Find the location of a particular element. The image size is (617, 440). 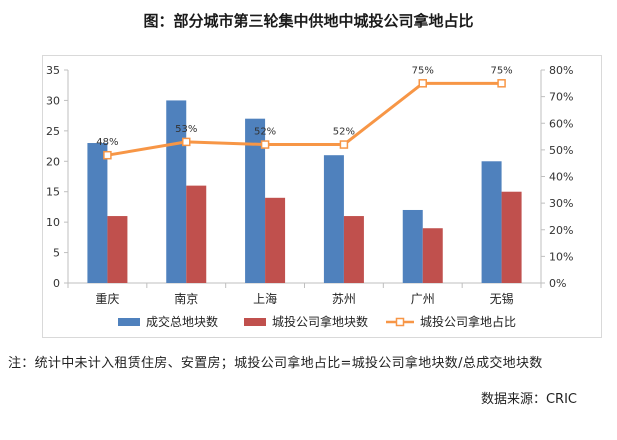

y-tick-label-right: 70% is located at coordinates (561, 97).